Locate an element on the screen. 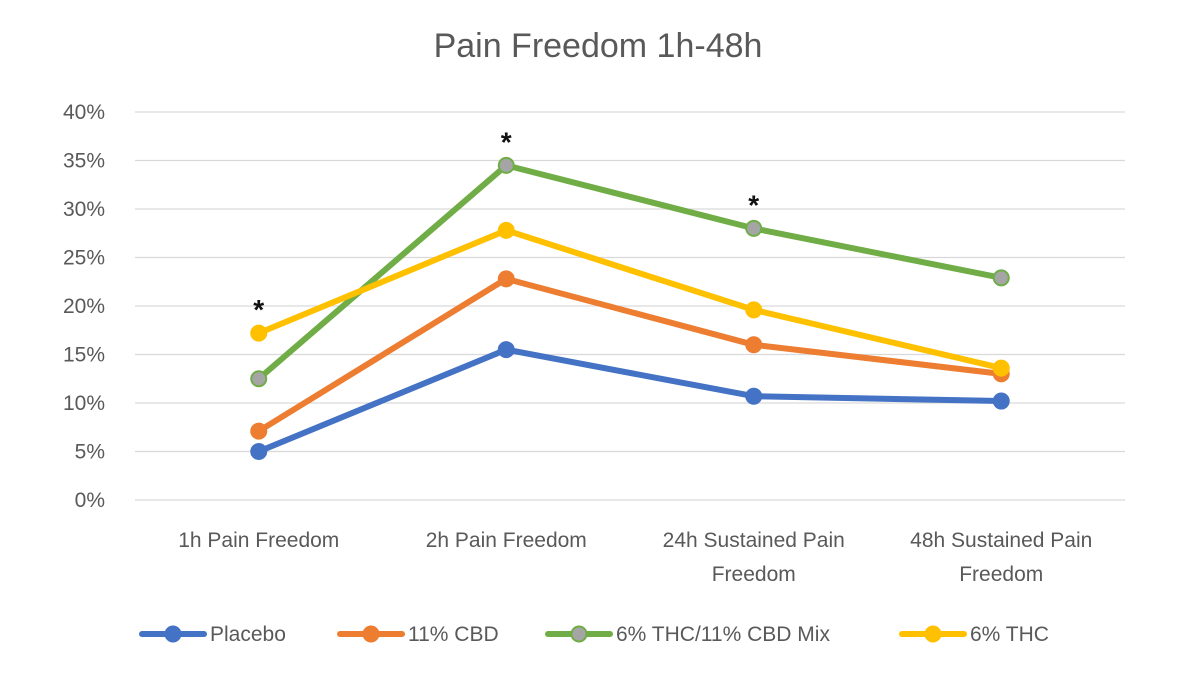 The height and width of the screenshot is (675, 1200). series-placebo is located at coordinates (630, 400).